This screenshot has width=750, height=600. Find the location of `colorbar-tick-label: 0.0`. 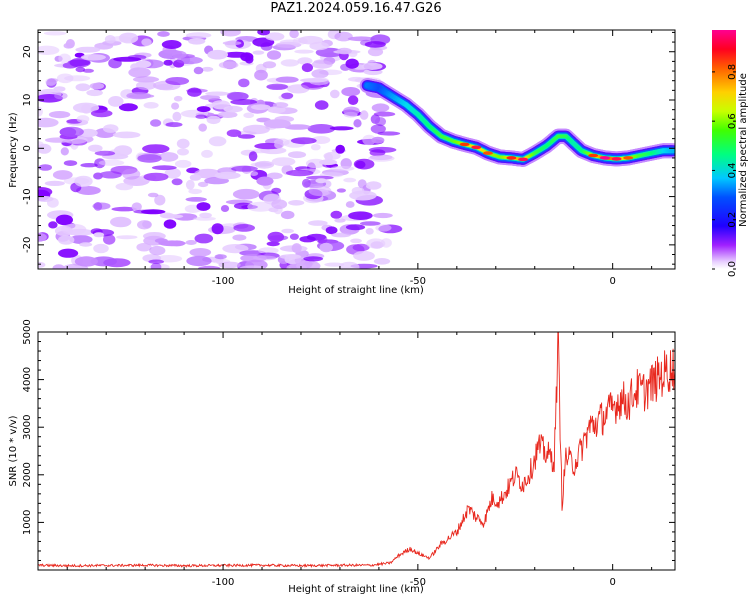

colorbar-tick-label: 0.0 is located at coordinates (732, 269).